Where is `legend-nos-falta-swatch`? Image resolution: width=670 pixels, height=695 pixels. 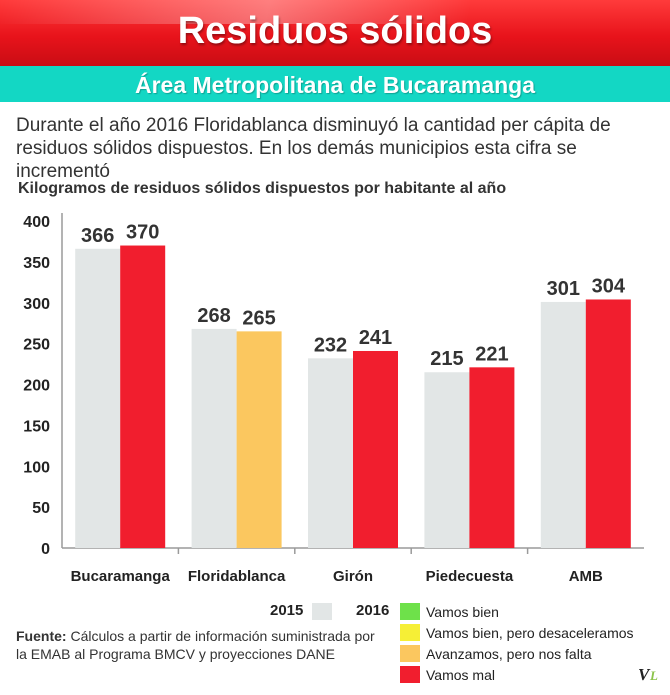 legend-nos-falta-swatch is located at coordinates (410, 653).